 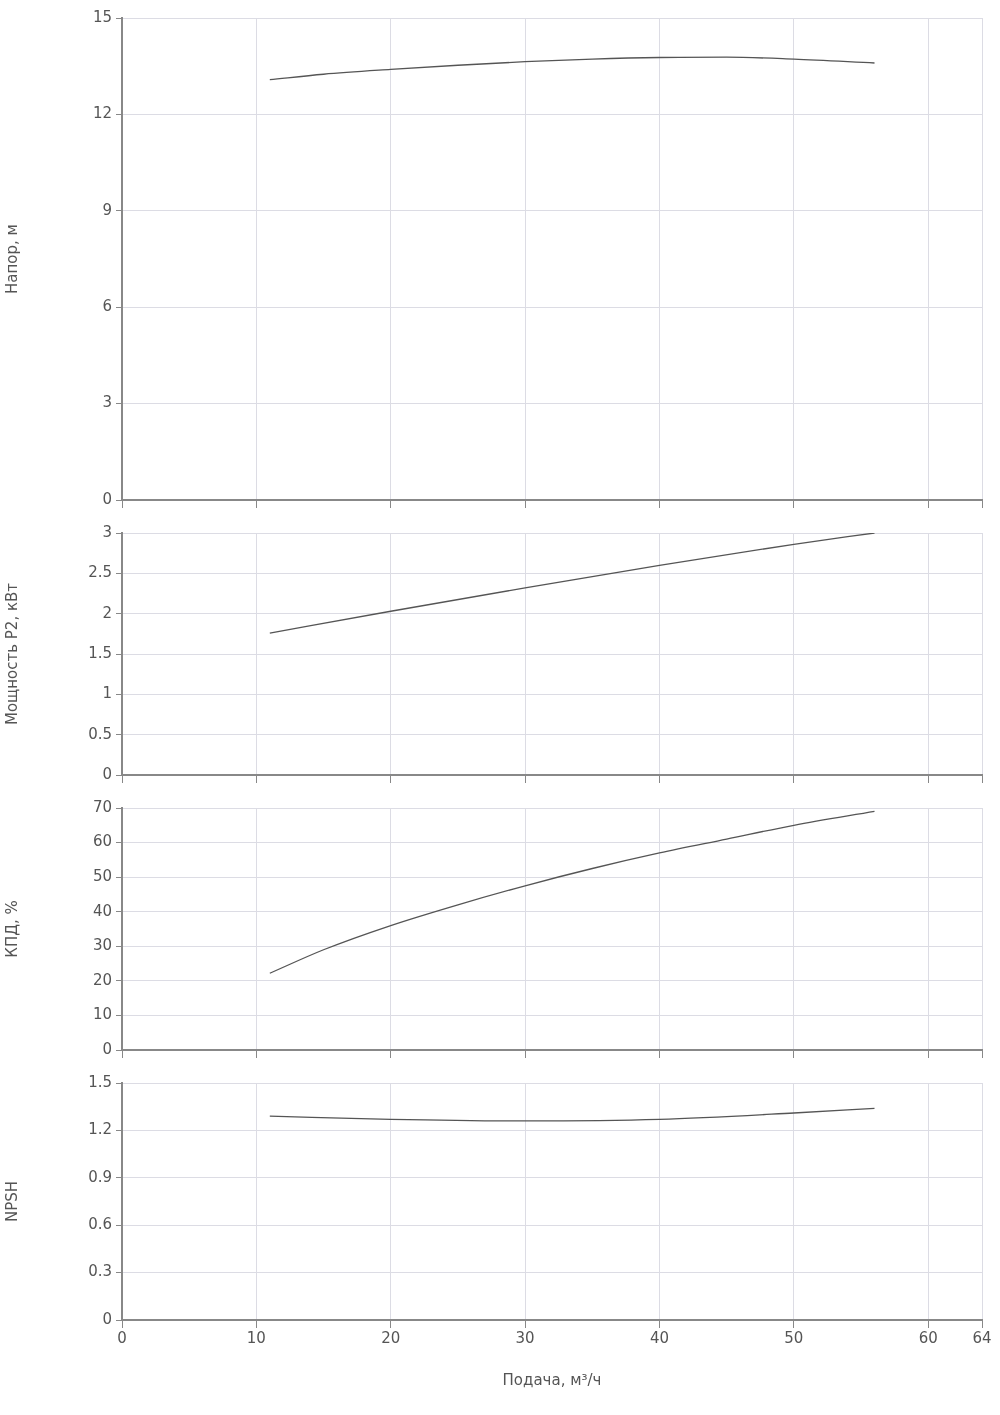 What do you see at coordinates (928, 1337) in the screenshot?
I see `x-tick-label: 60` at bounding box center [928, 1337].